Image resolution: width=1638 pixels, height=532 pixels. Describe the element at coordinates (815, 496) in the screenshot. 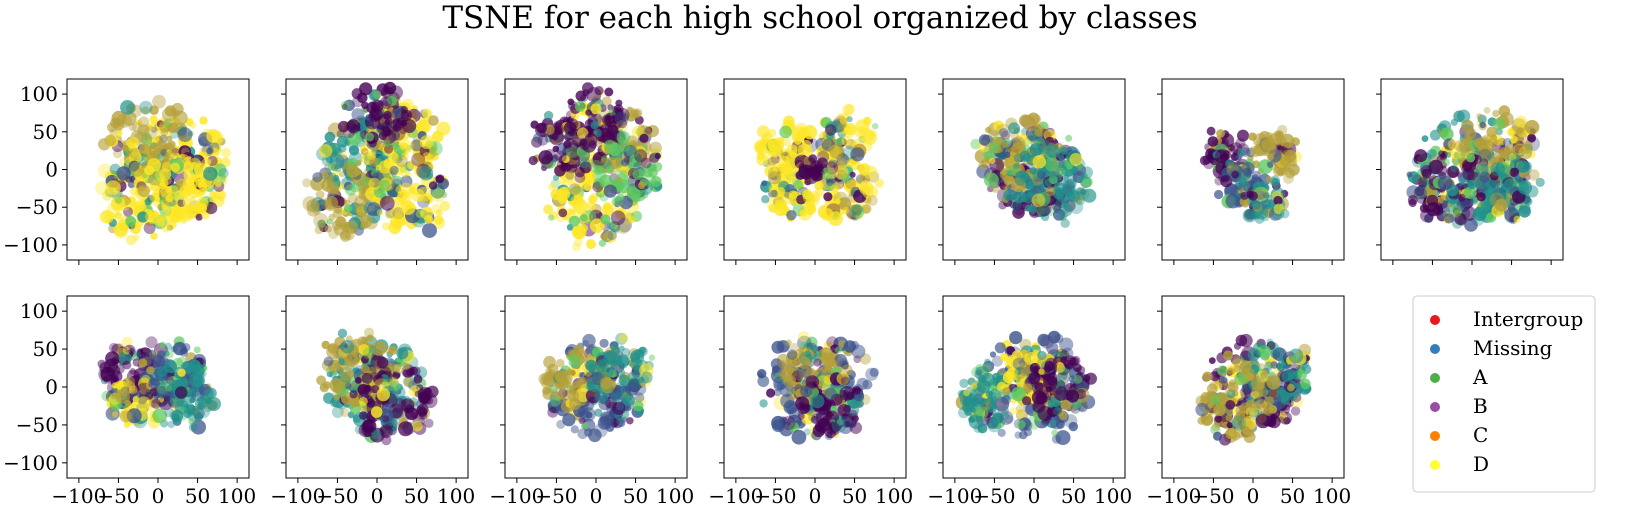

I see `x-tick-label: 0` at that location.